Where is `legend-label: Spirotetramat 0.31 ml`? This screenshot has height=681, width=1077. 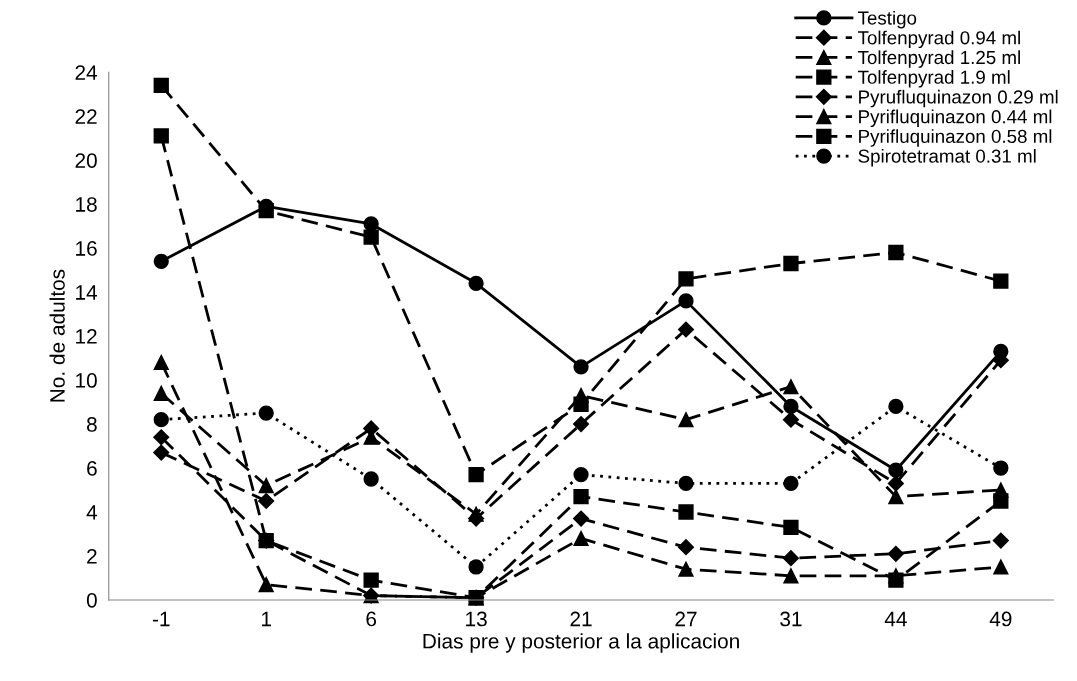 legend-label: Spirotetramat 0.31 ml is located at coordinates (947, 158).